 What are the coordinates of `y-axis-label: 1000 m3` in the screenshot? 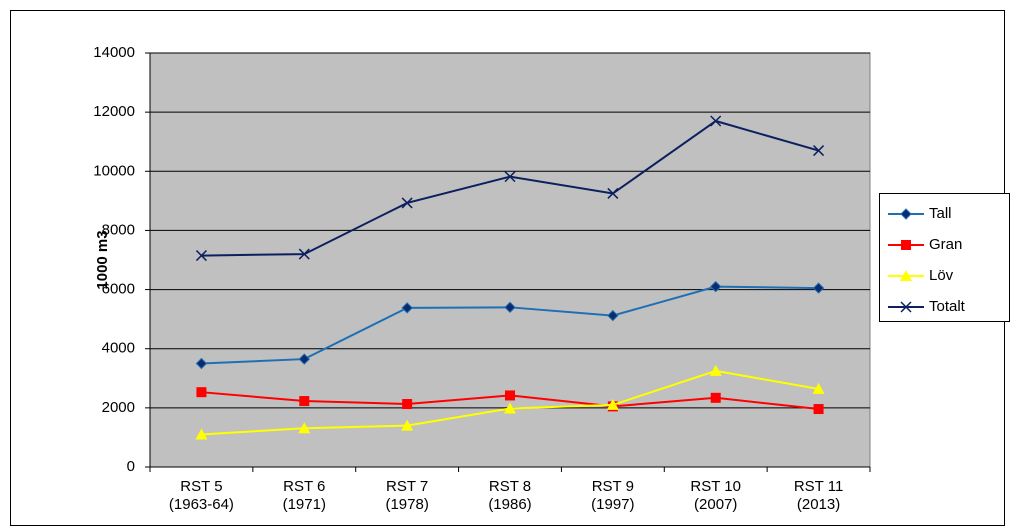 It's located at (102, 259).